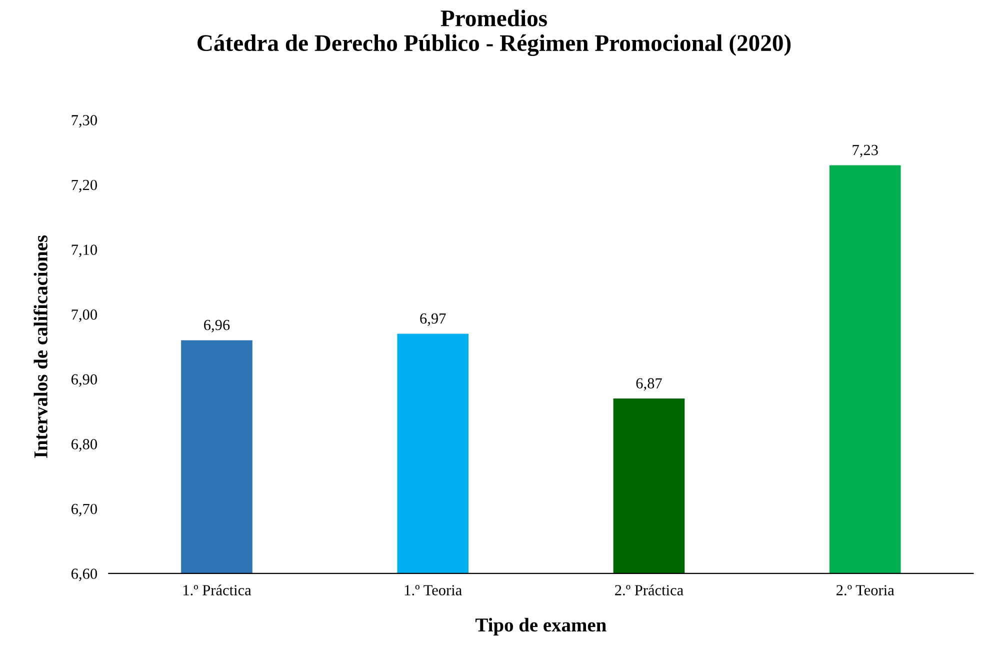 Image resolution: width=988 pixels, height=648 pixels. I want to click on y-tick-label: 6,80, so click(84, 445).